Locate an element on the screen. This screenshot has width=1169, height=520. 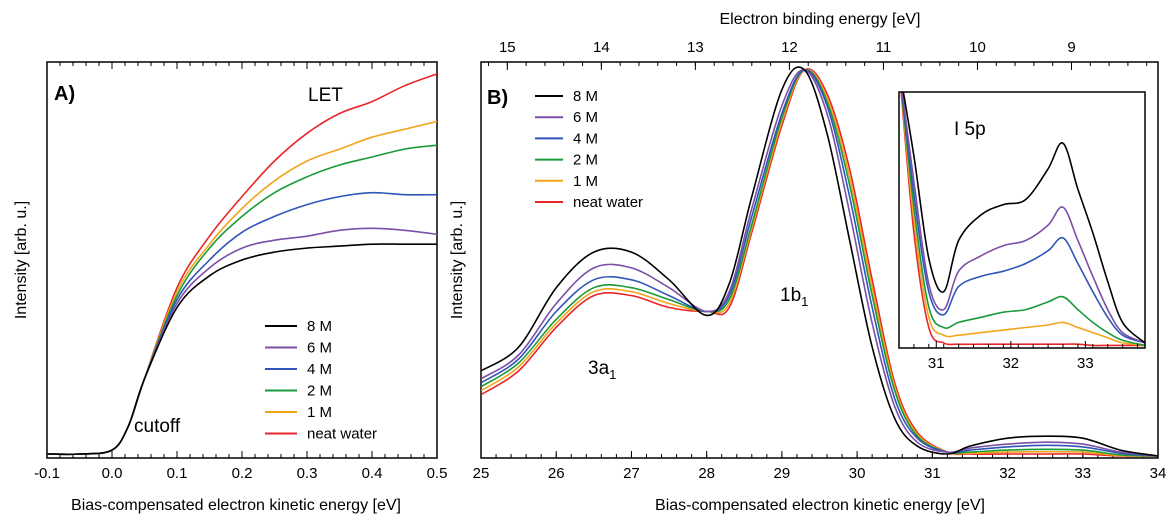
inset: 31 32 33 I 5p is located at coordinates (1022, 231).